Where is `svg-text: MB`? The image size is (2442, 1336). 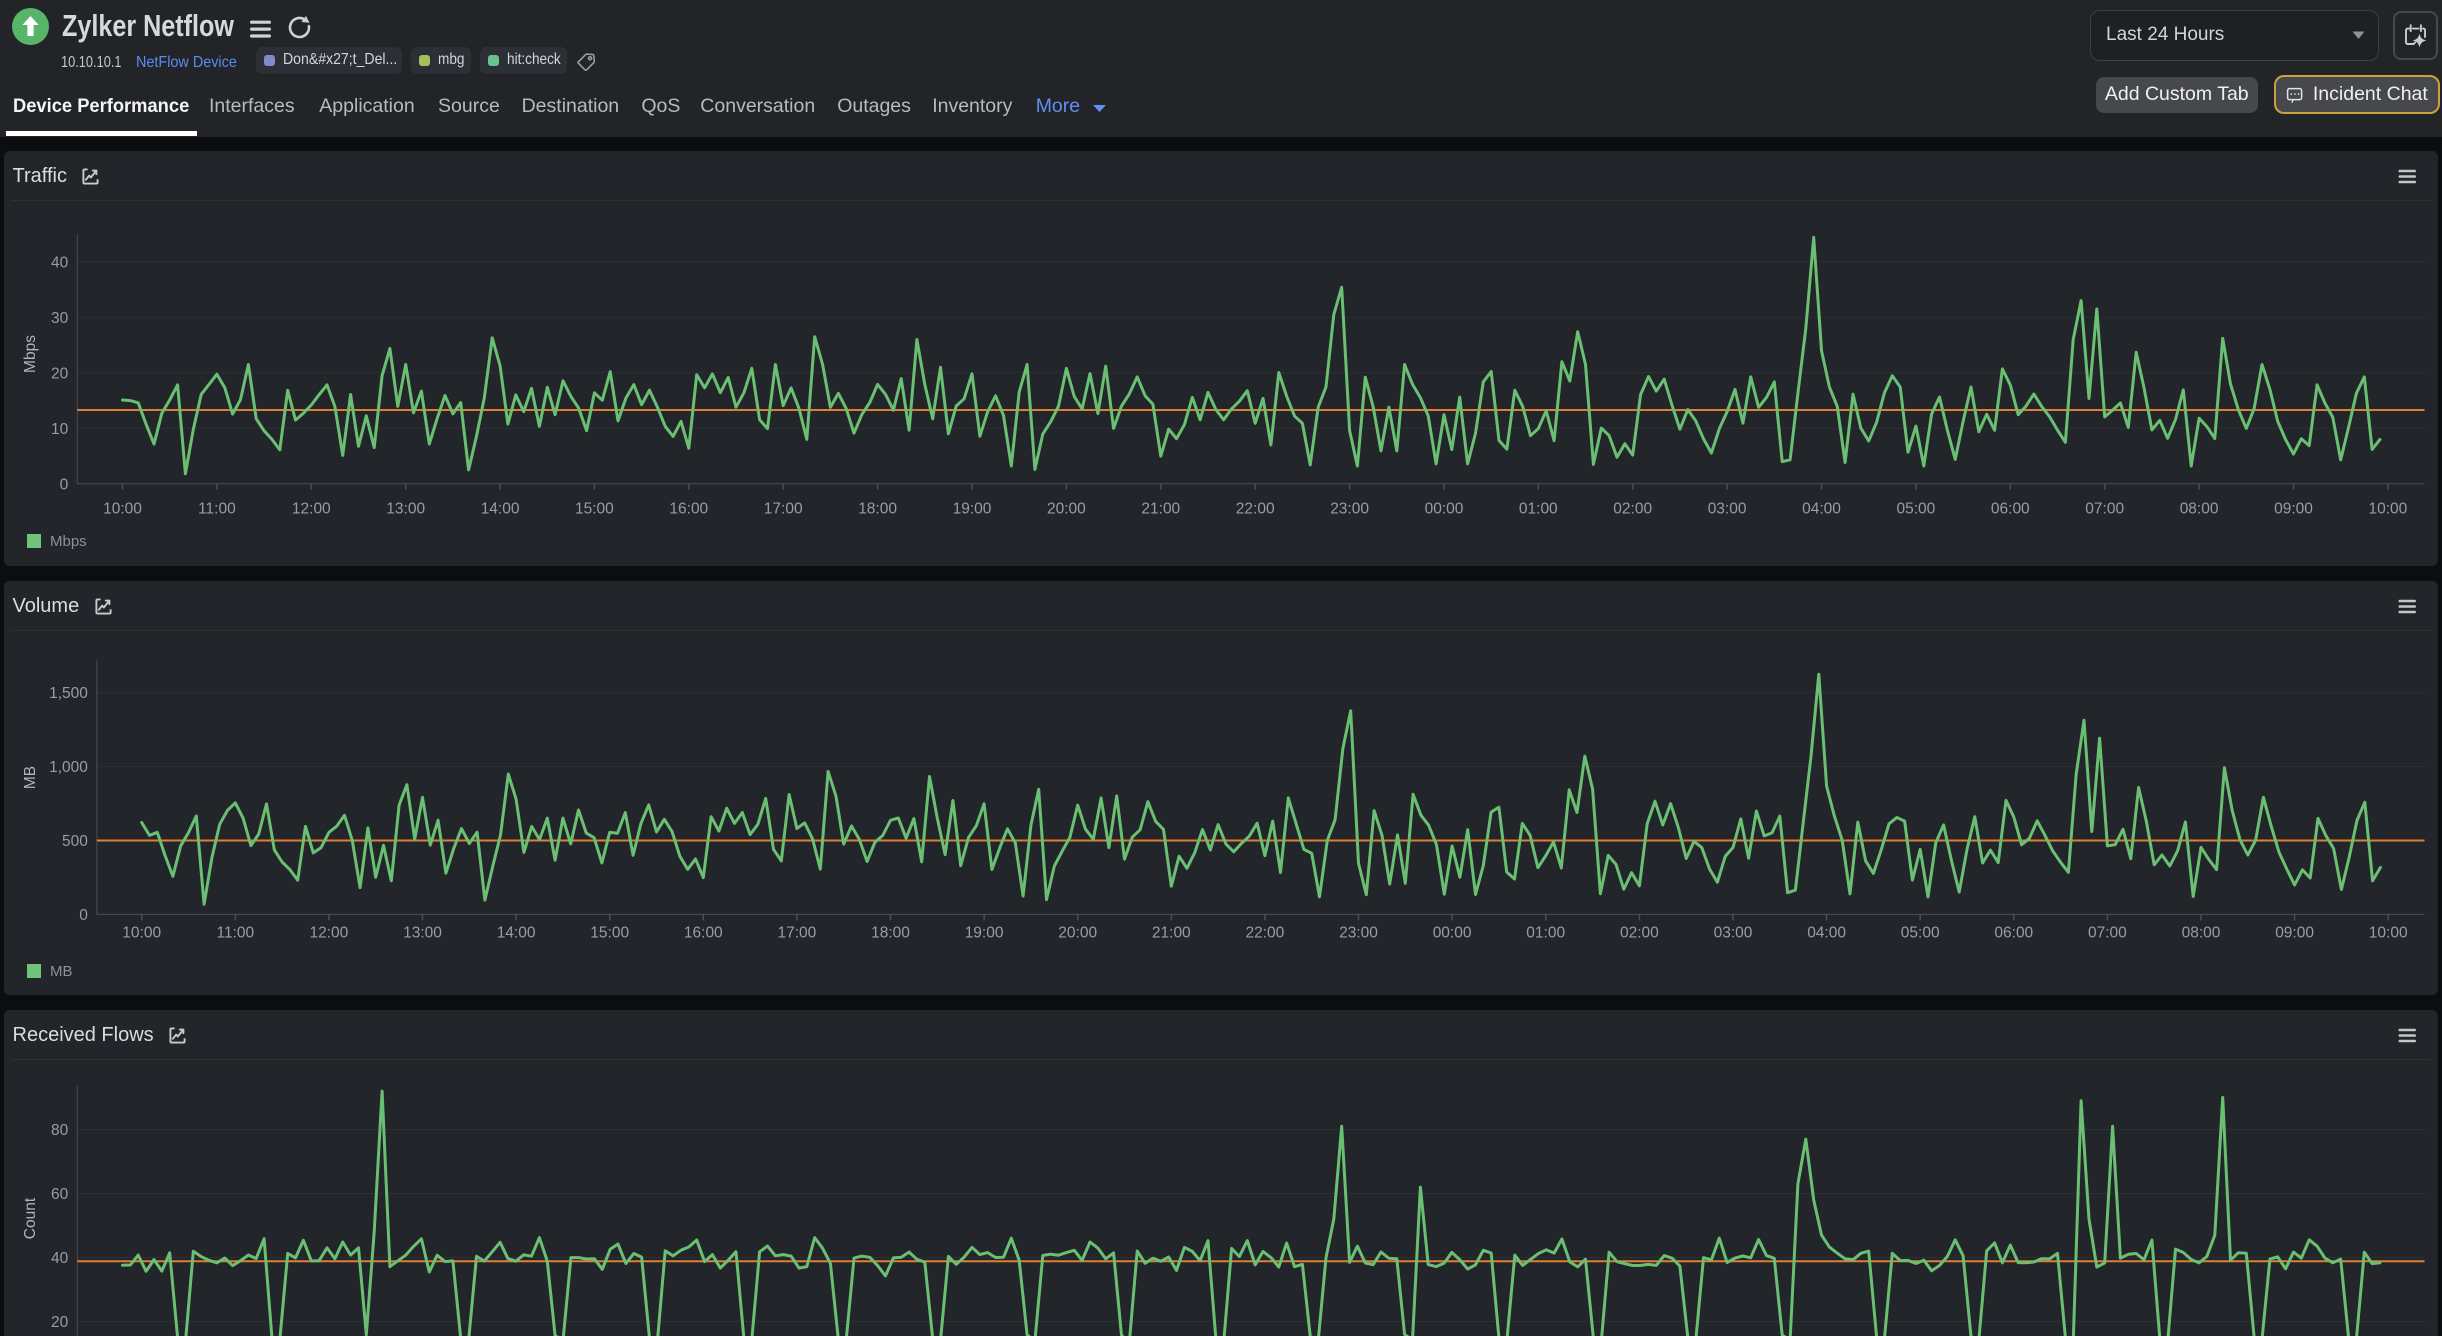 svg-text: MB is located at coordinates (30, 776).